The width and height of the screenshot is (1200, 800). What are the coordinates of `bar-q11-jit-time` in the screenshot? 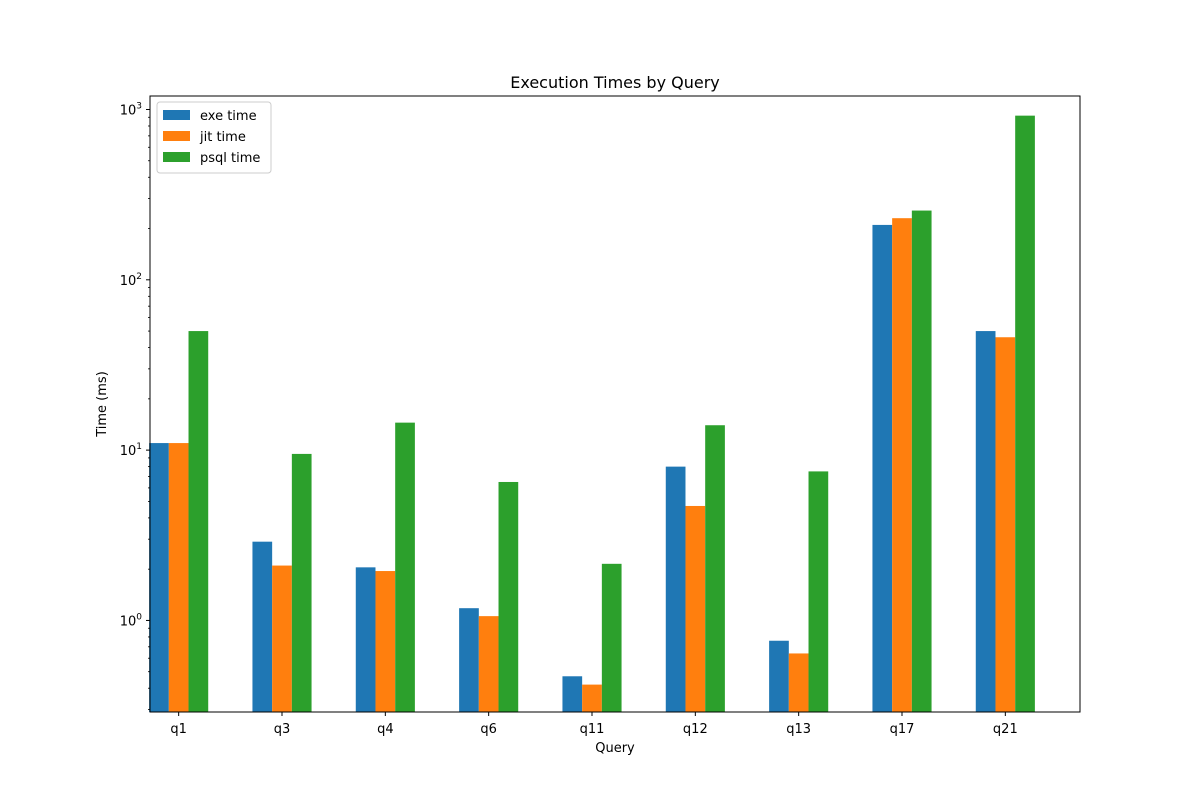 It's located at (592, 698).